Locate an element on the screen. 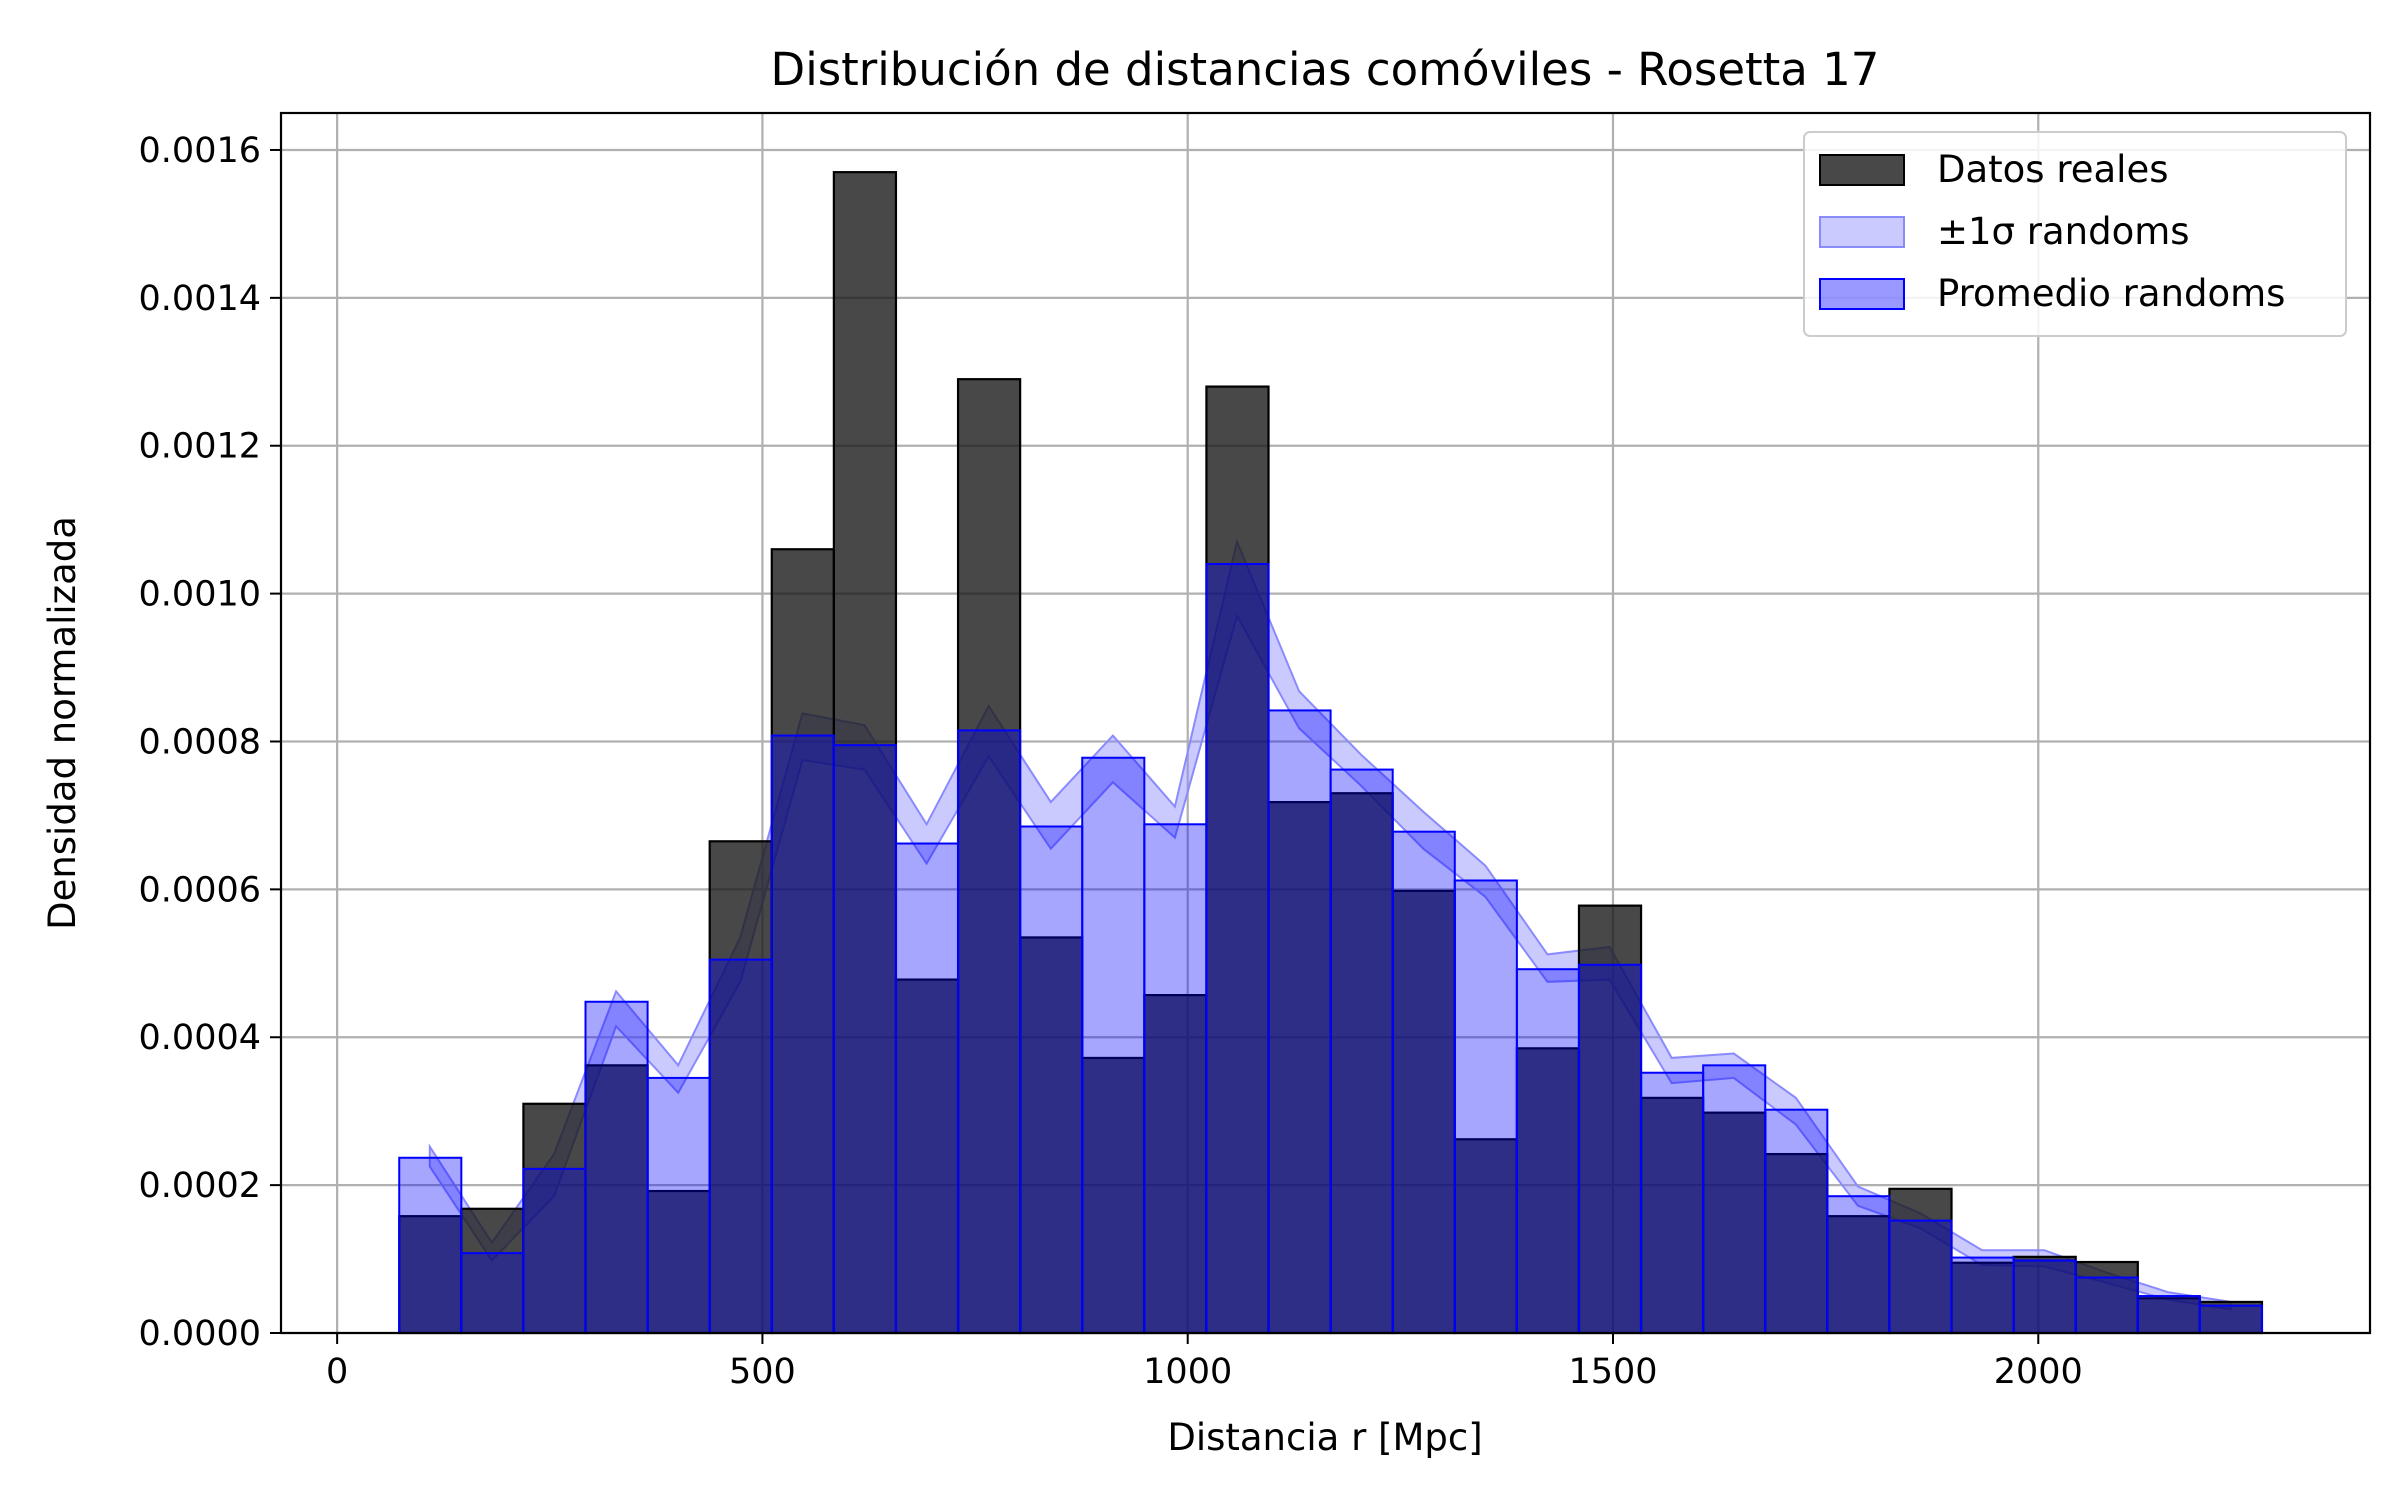 The height and width of the screenshot is (1500, 2400). legend-label-data: Datos reales is located at coordinates (2053, 169).